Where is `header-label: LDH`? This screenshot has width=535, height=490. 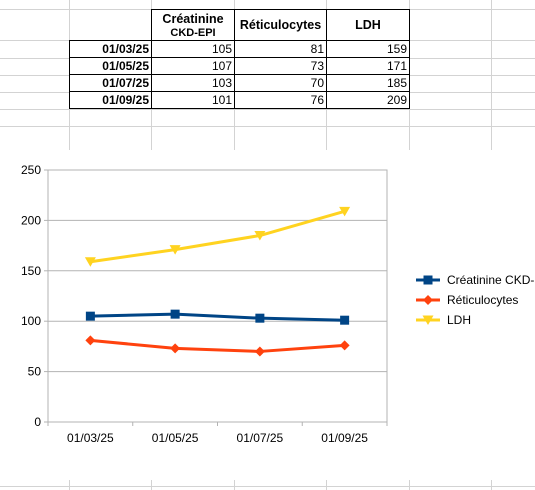
header-label: LDH is located at coordinates (368, 24).